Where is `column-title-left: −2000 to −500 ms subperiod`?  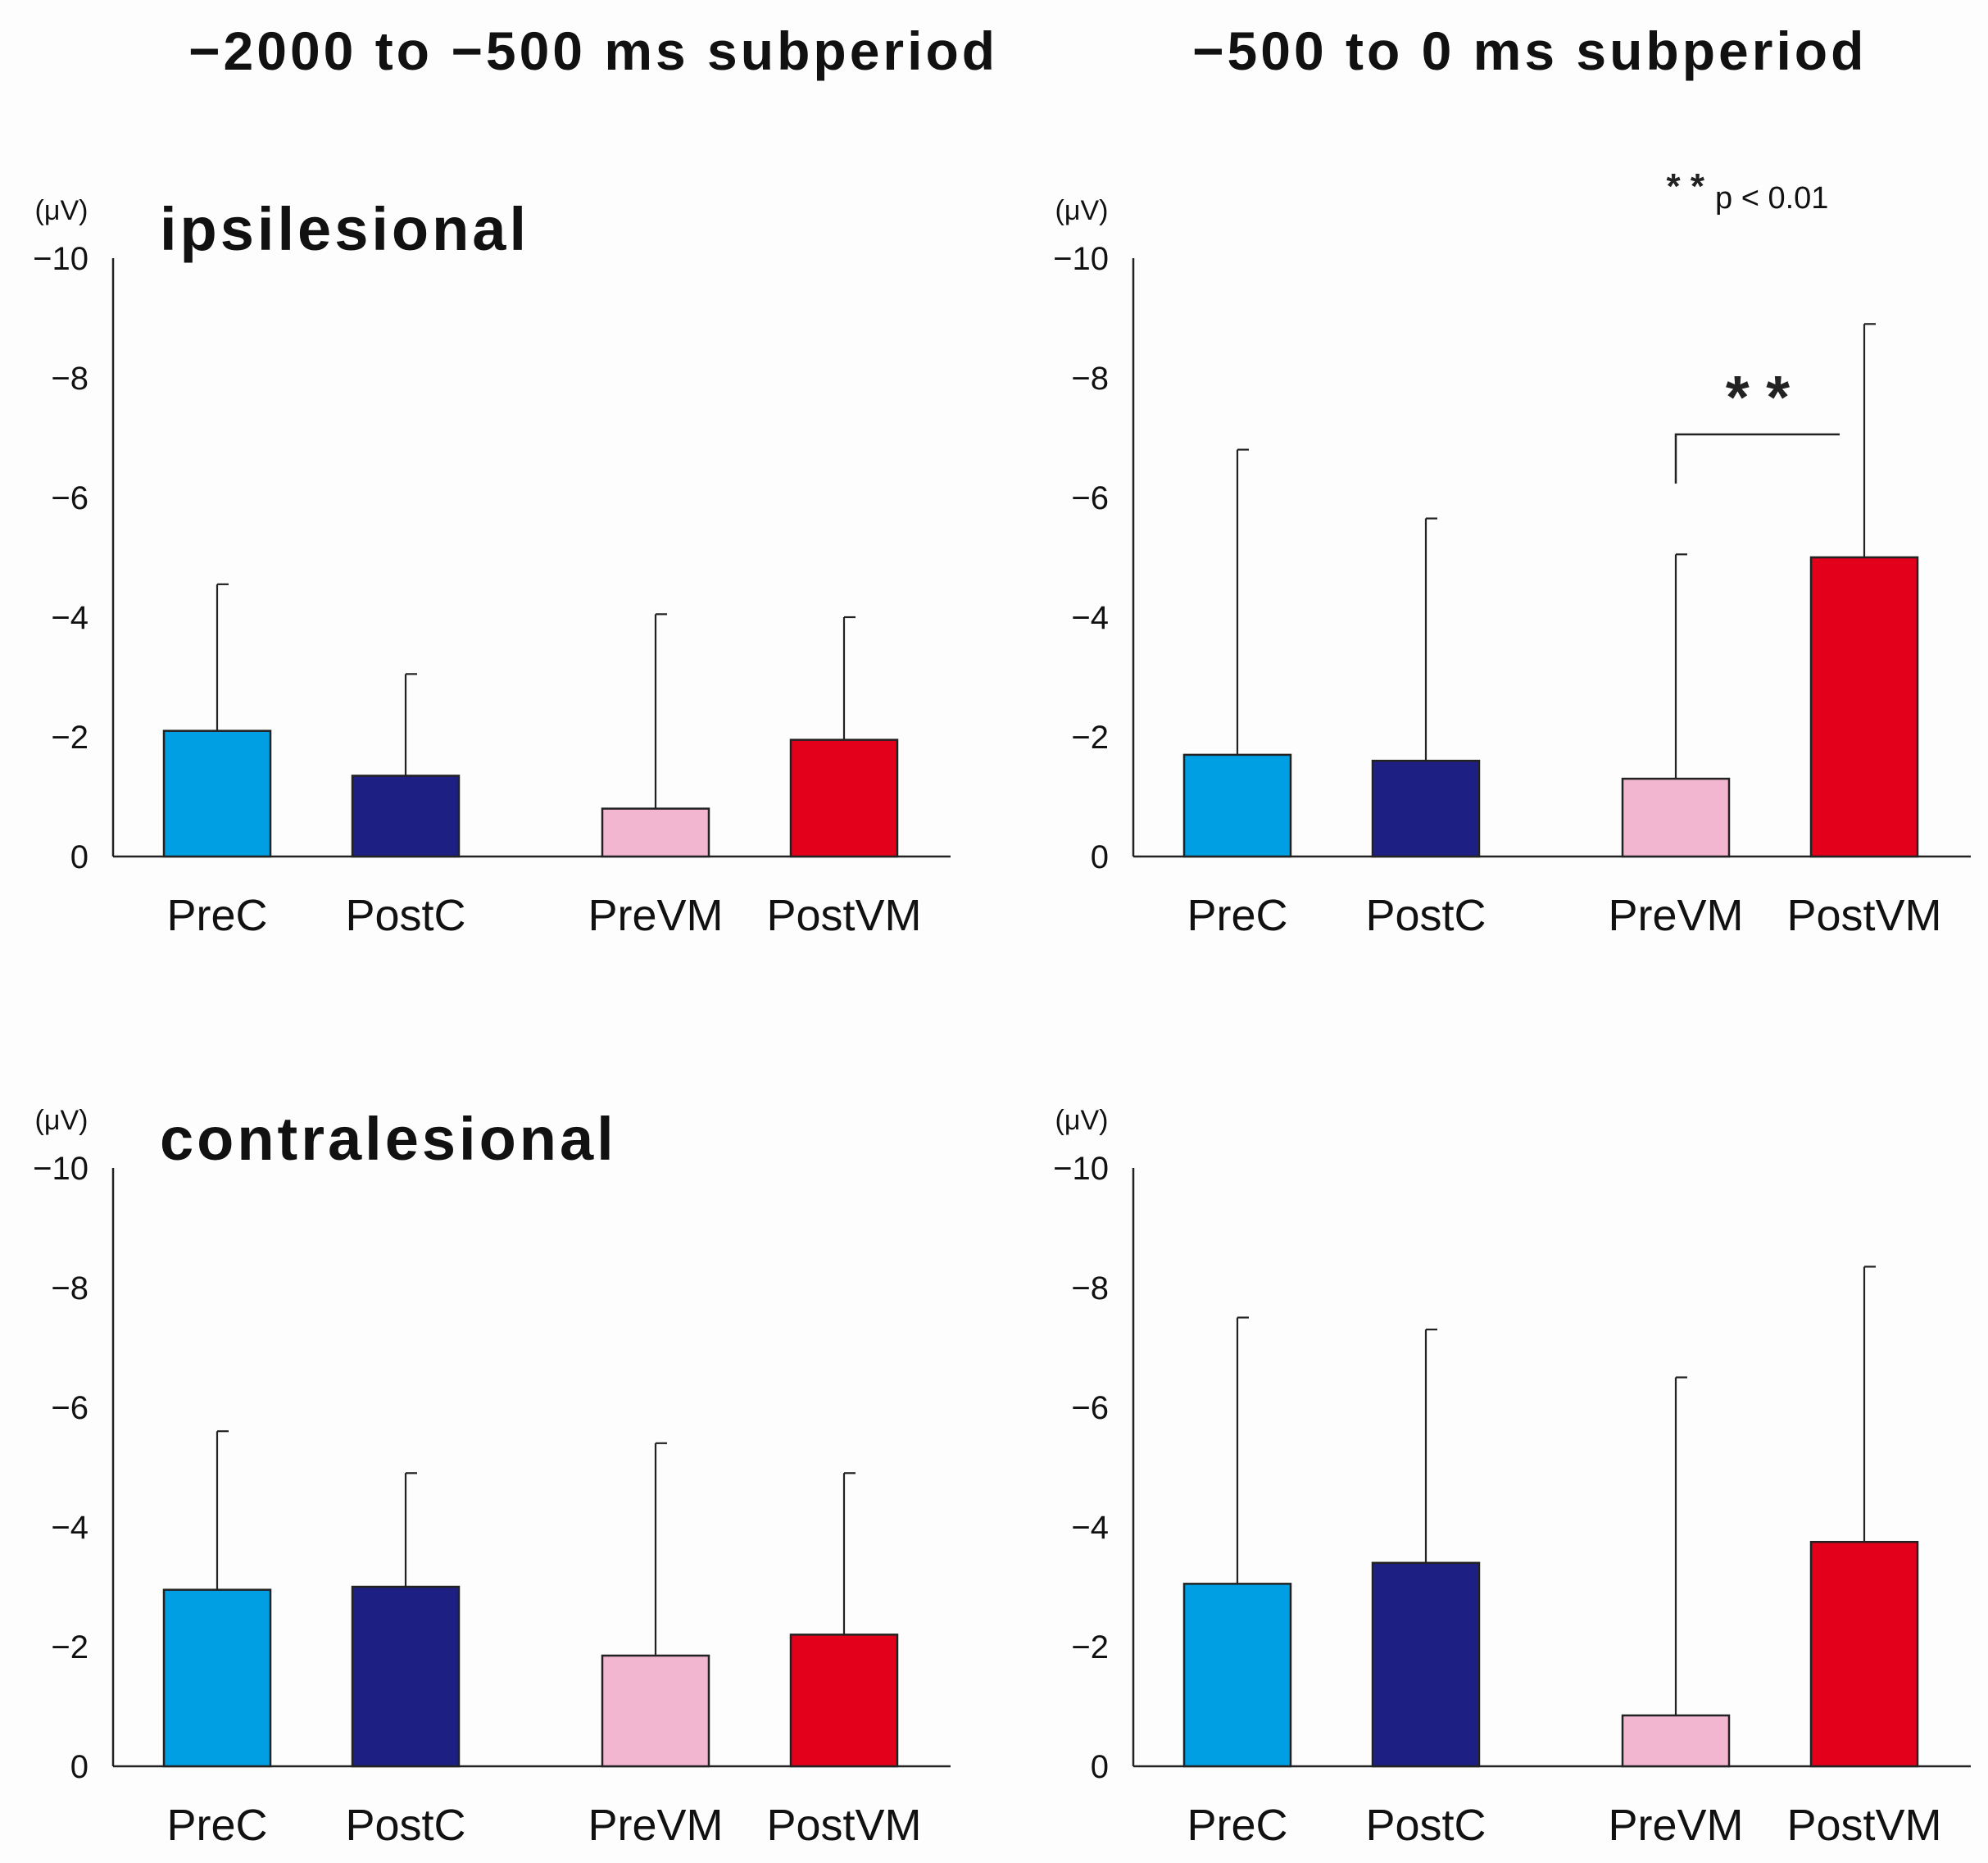
column-title-left: −2000 to −500 ms subperiod is located at coordinates (594, 50).